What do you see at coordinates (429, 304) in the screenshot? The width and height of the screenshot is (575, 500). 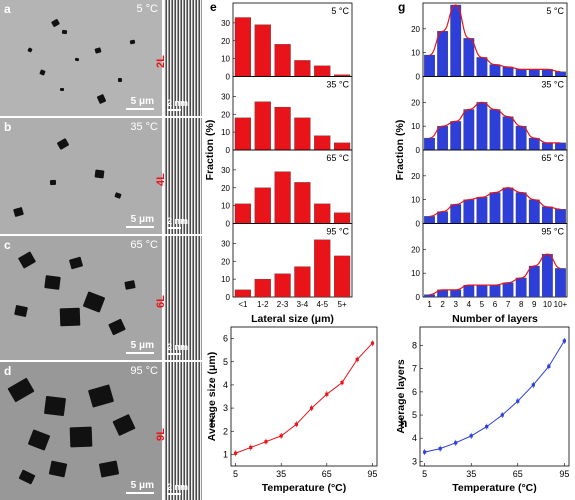 I see `x-tick-label: 1` at bounding box center [429, 304].